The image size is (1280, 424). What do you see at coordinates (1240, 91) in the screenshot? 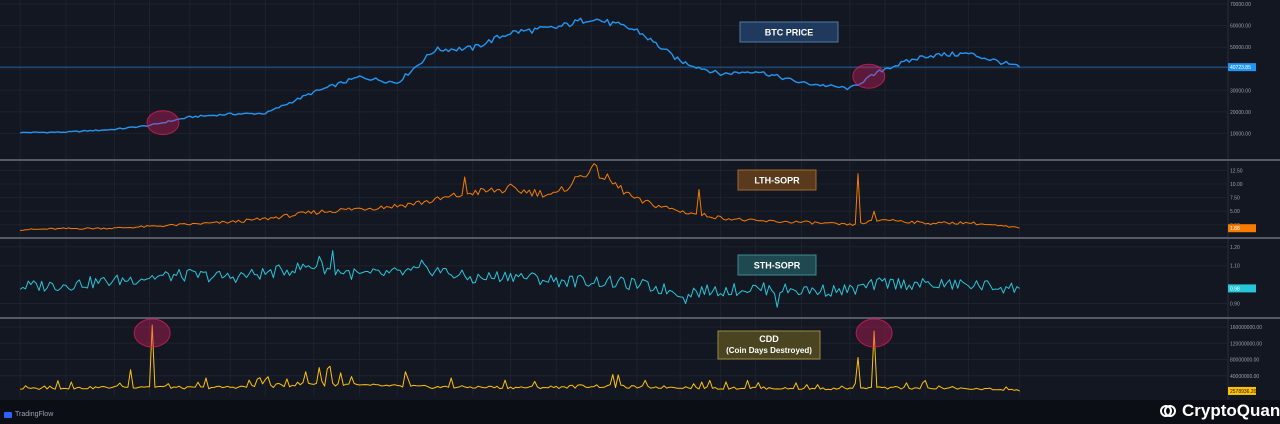
I see `btc-price-tick-label: 30000.00` at bounding box center [1240, 91].